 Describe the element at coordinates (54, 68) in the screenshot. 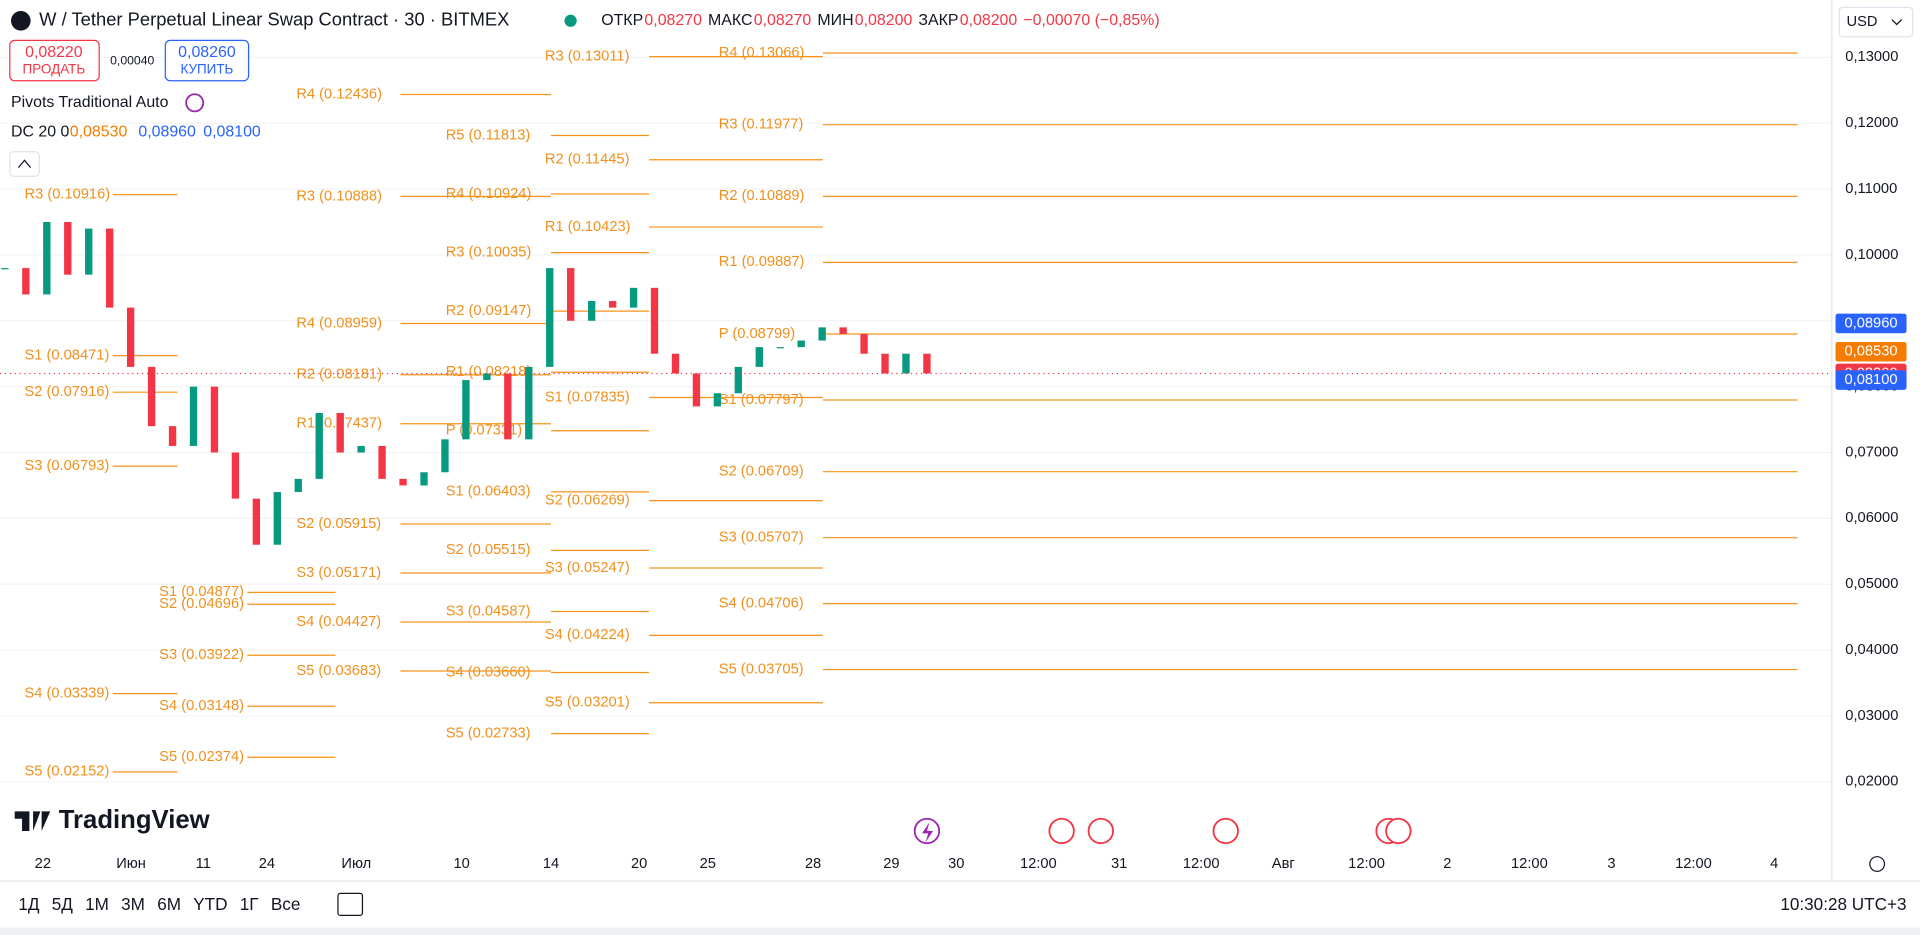

I see `sell-label: ПРОДАТЬ` at that location.